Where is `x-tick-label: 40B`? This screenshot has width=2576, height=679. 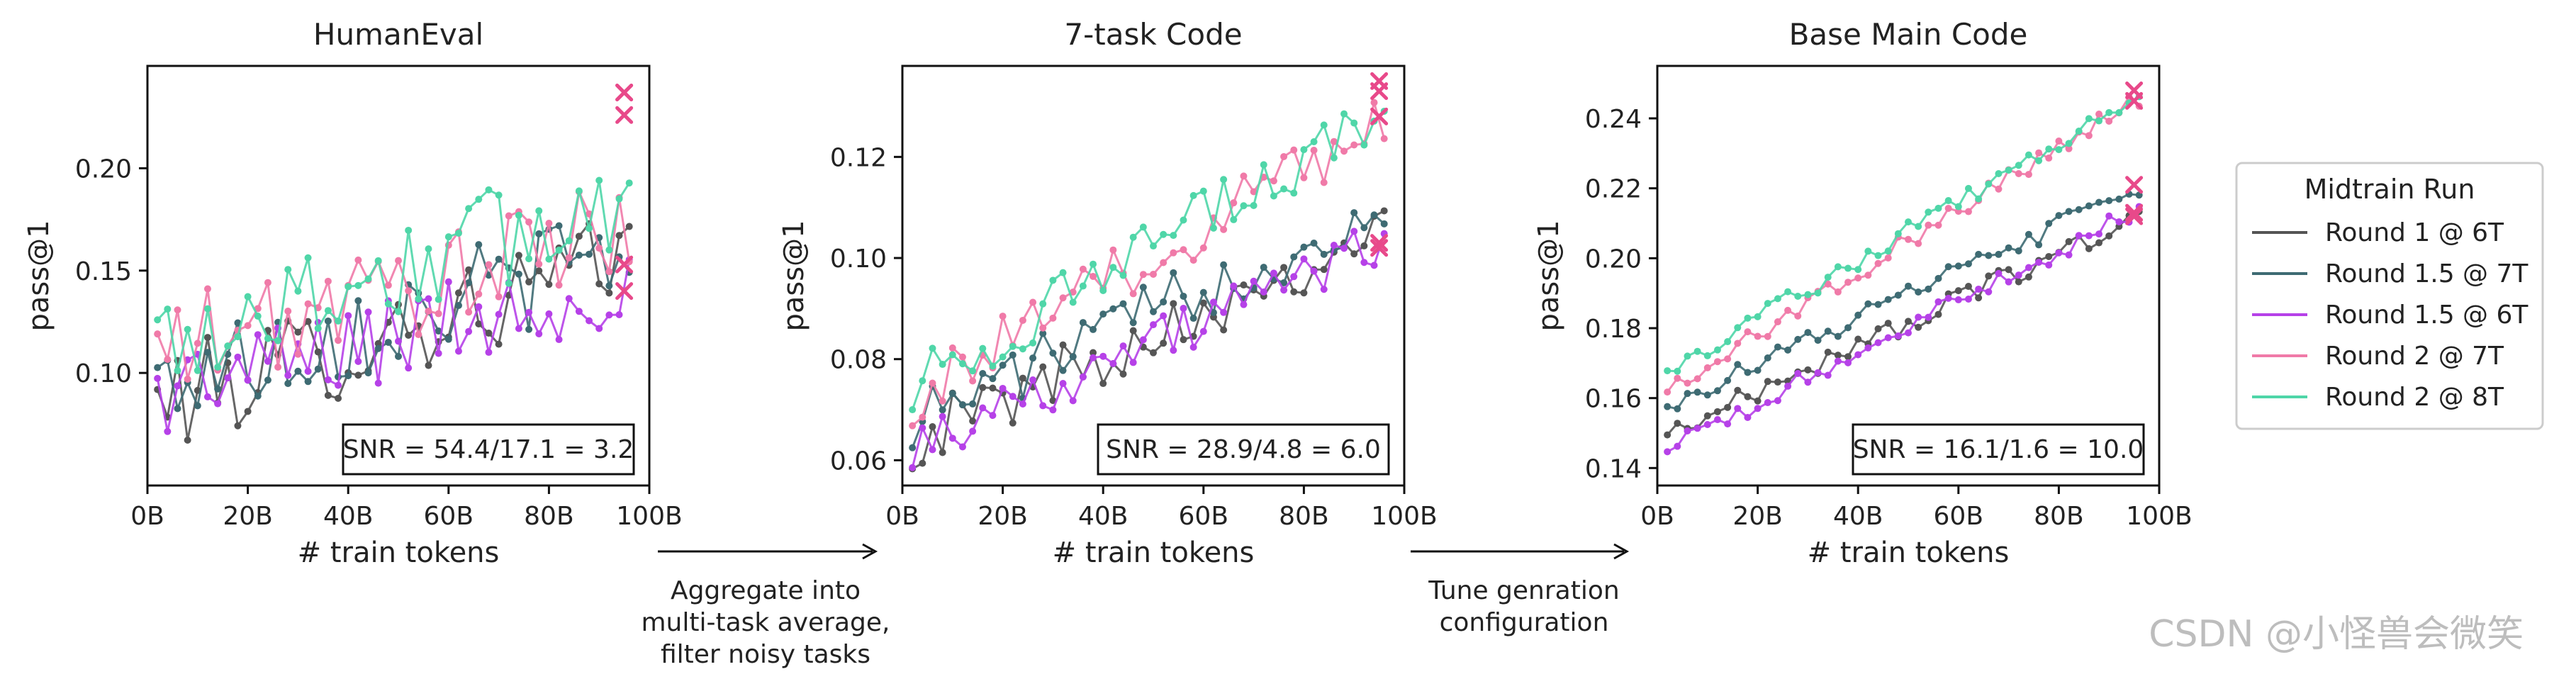
x-tick-label: 40B is located at coordinates (1104, 517).